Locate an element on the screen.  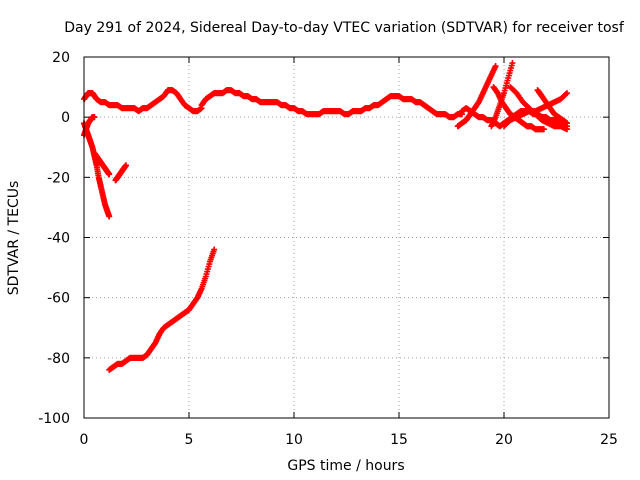
series-arc-main-a is located at coordinates (143, 101).